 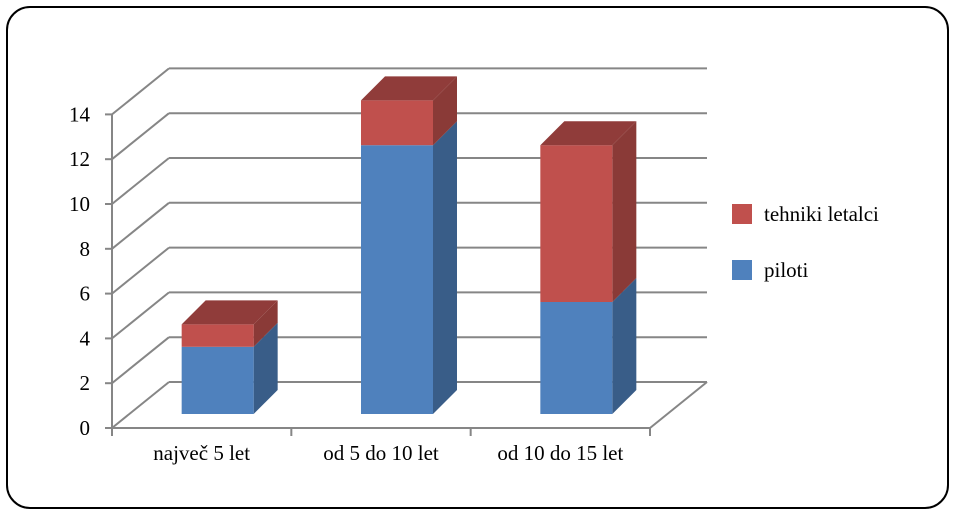 What do you see at coordinates (79, 159) in the screenshot?
I see `y-tick-label: 12` at bounding box center [79, 159].